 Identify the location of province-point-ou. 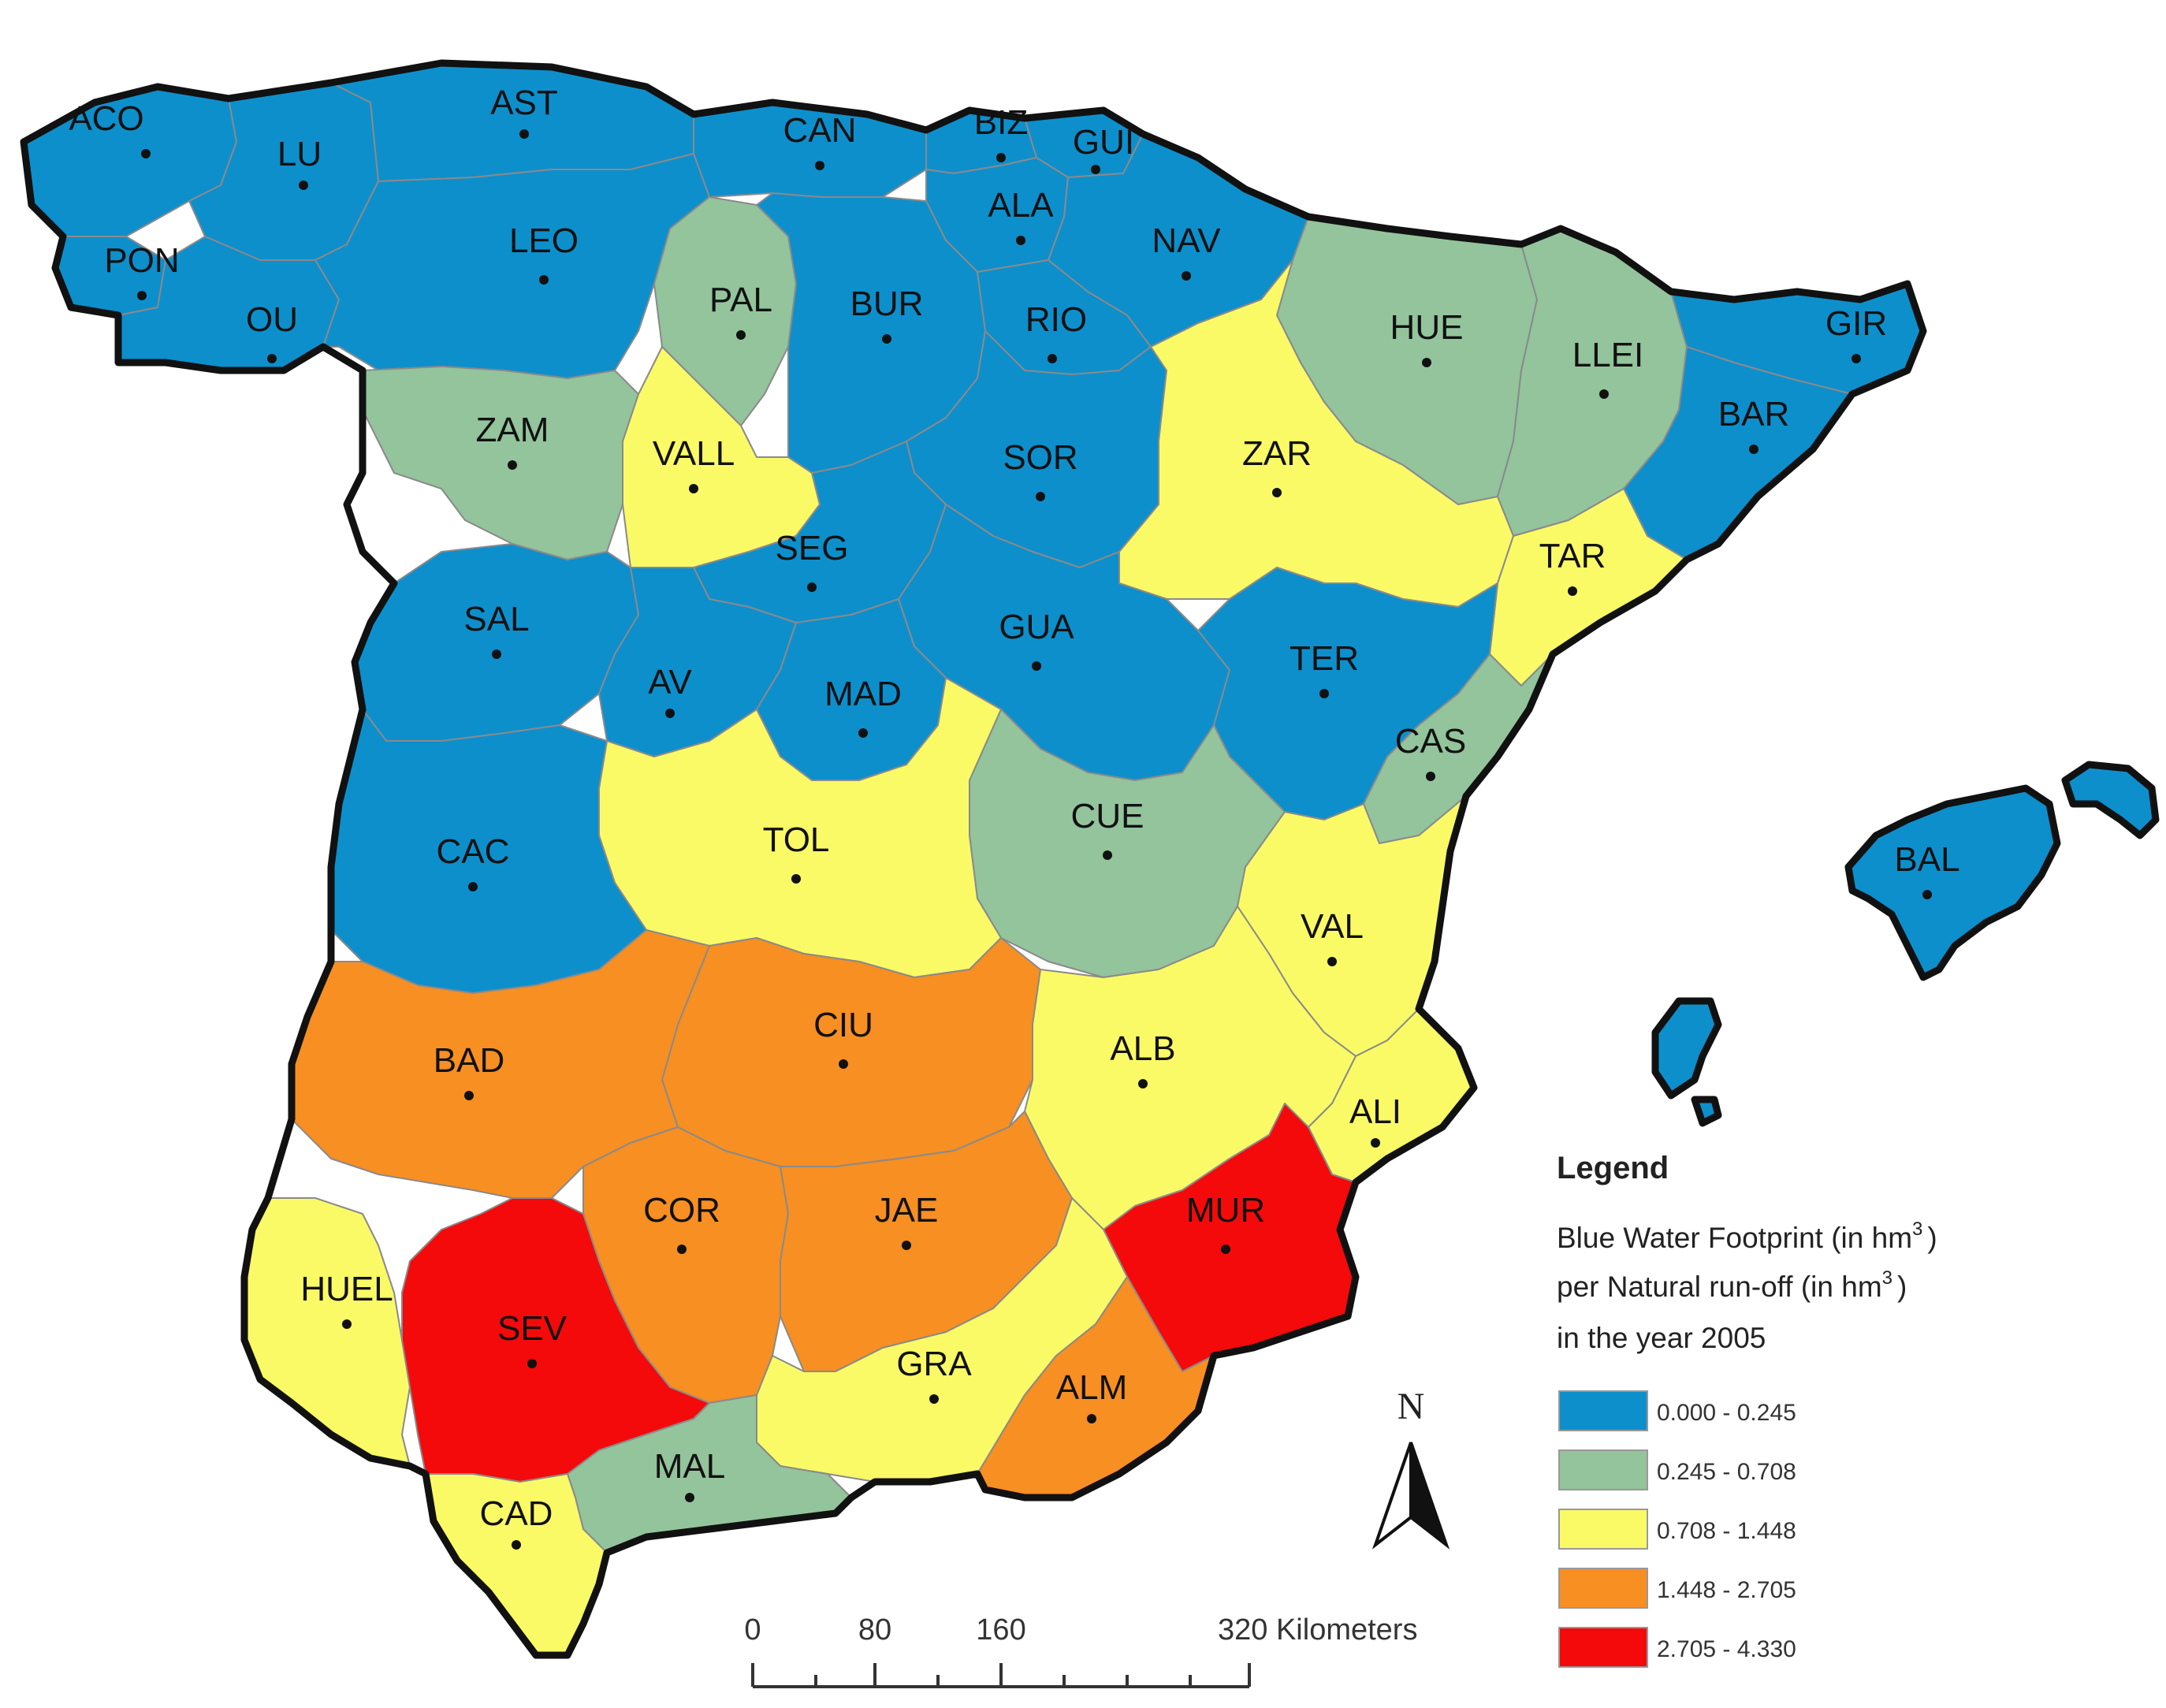
(272, 358).